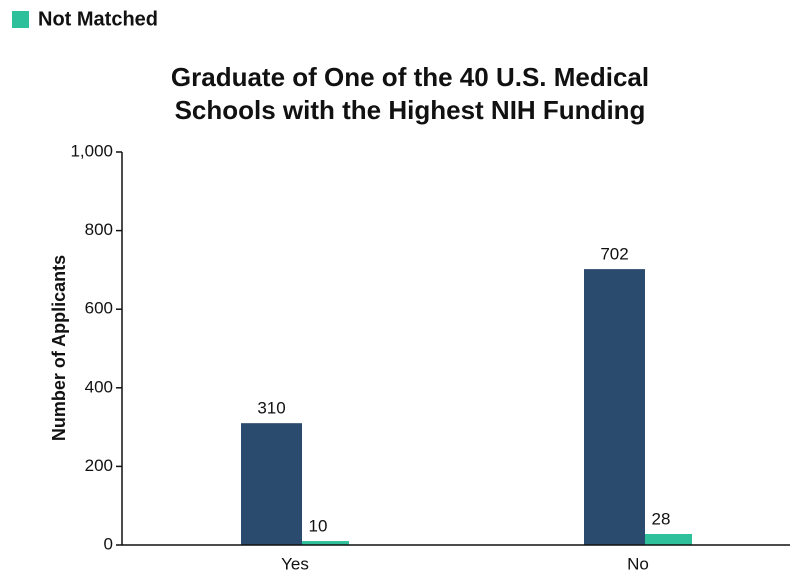  I want to click on value-label: 28, so click(661, 518).